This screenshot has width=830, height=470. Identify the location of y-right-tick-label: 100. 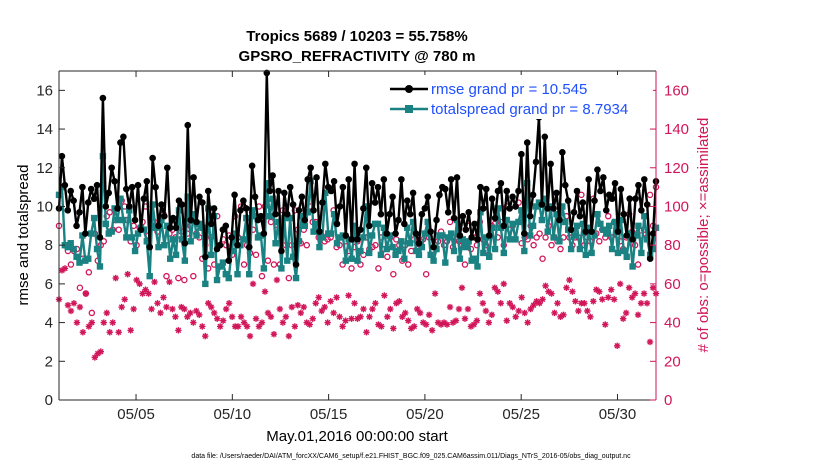
(676, 206).